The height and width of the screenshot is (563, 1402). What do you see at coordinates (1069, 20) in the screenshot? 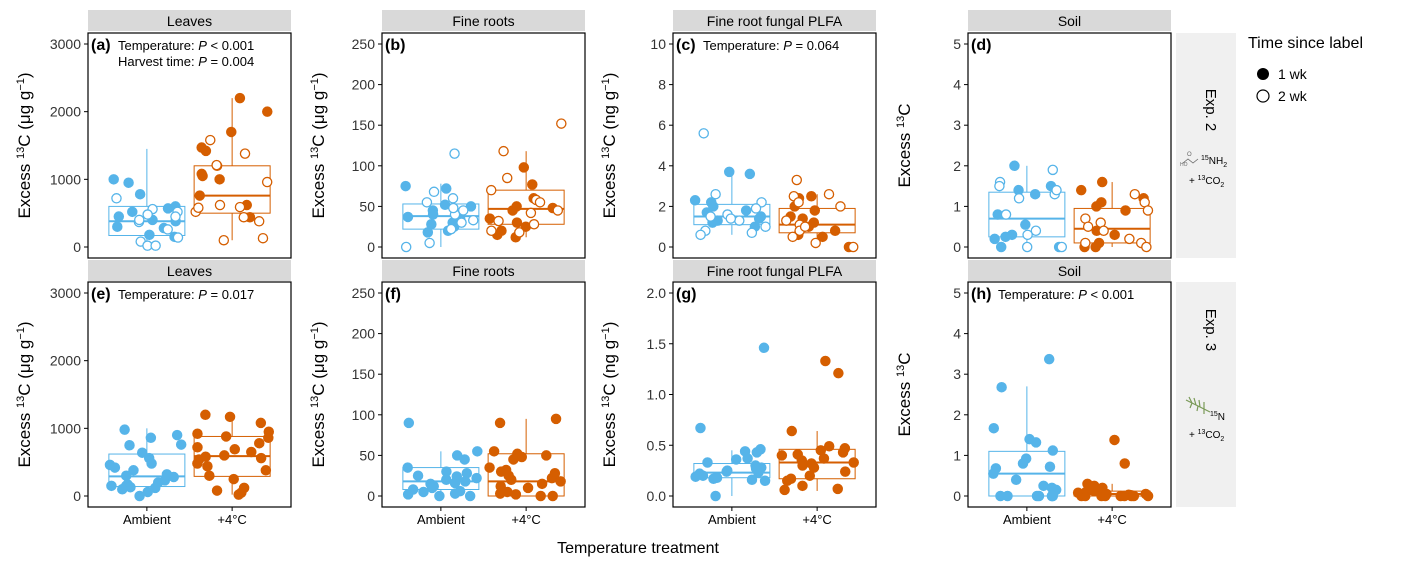
I see `strip-d` at bounding box center [1069, 20].